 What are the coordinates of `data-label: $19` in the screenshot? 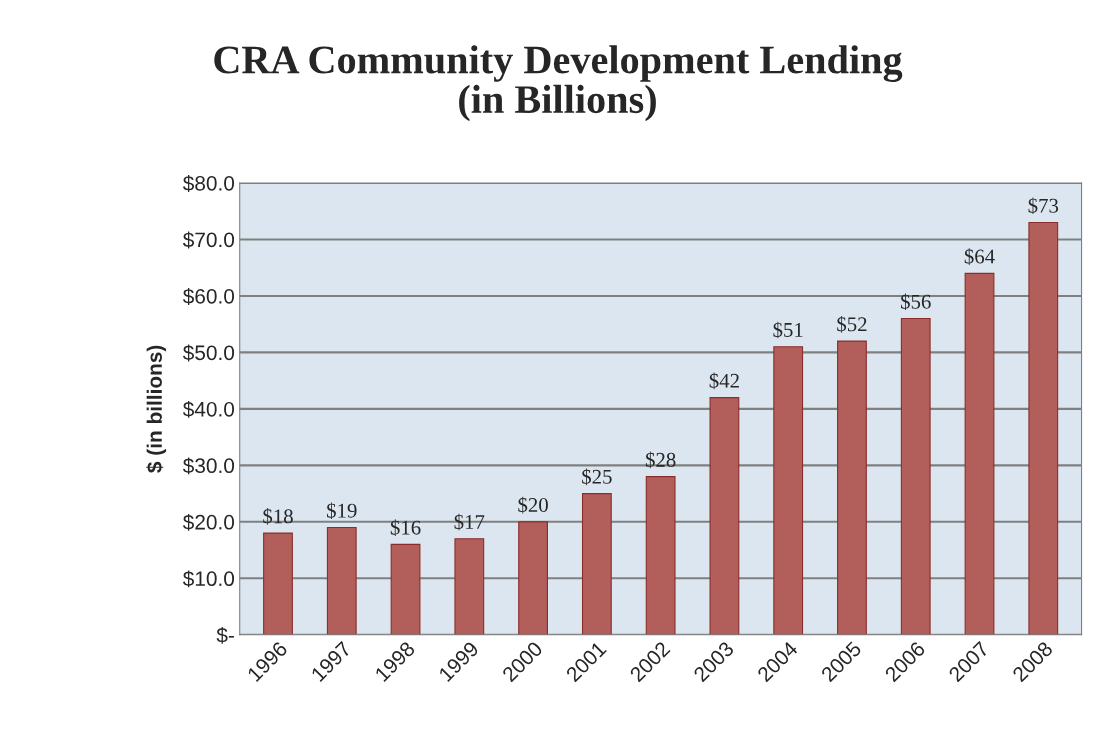 It's located at (342, 511).